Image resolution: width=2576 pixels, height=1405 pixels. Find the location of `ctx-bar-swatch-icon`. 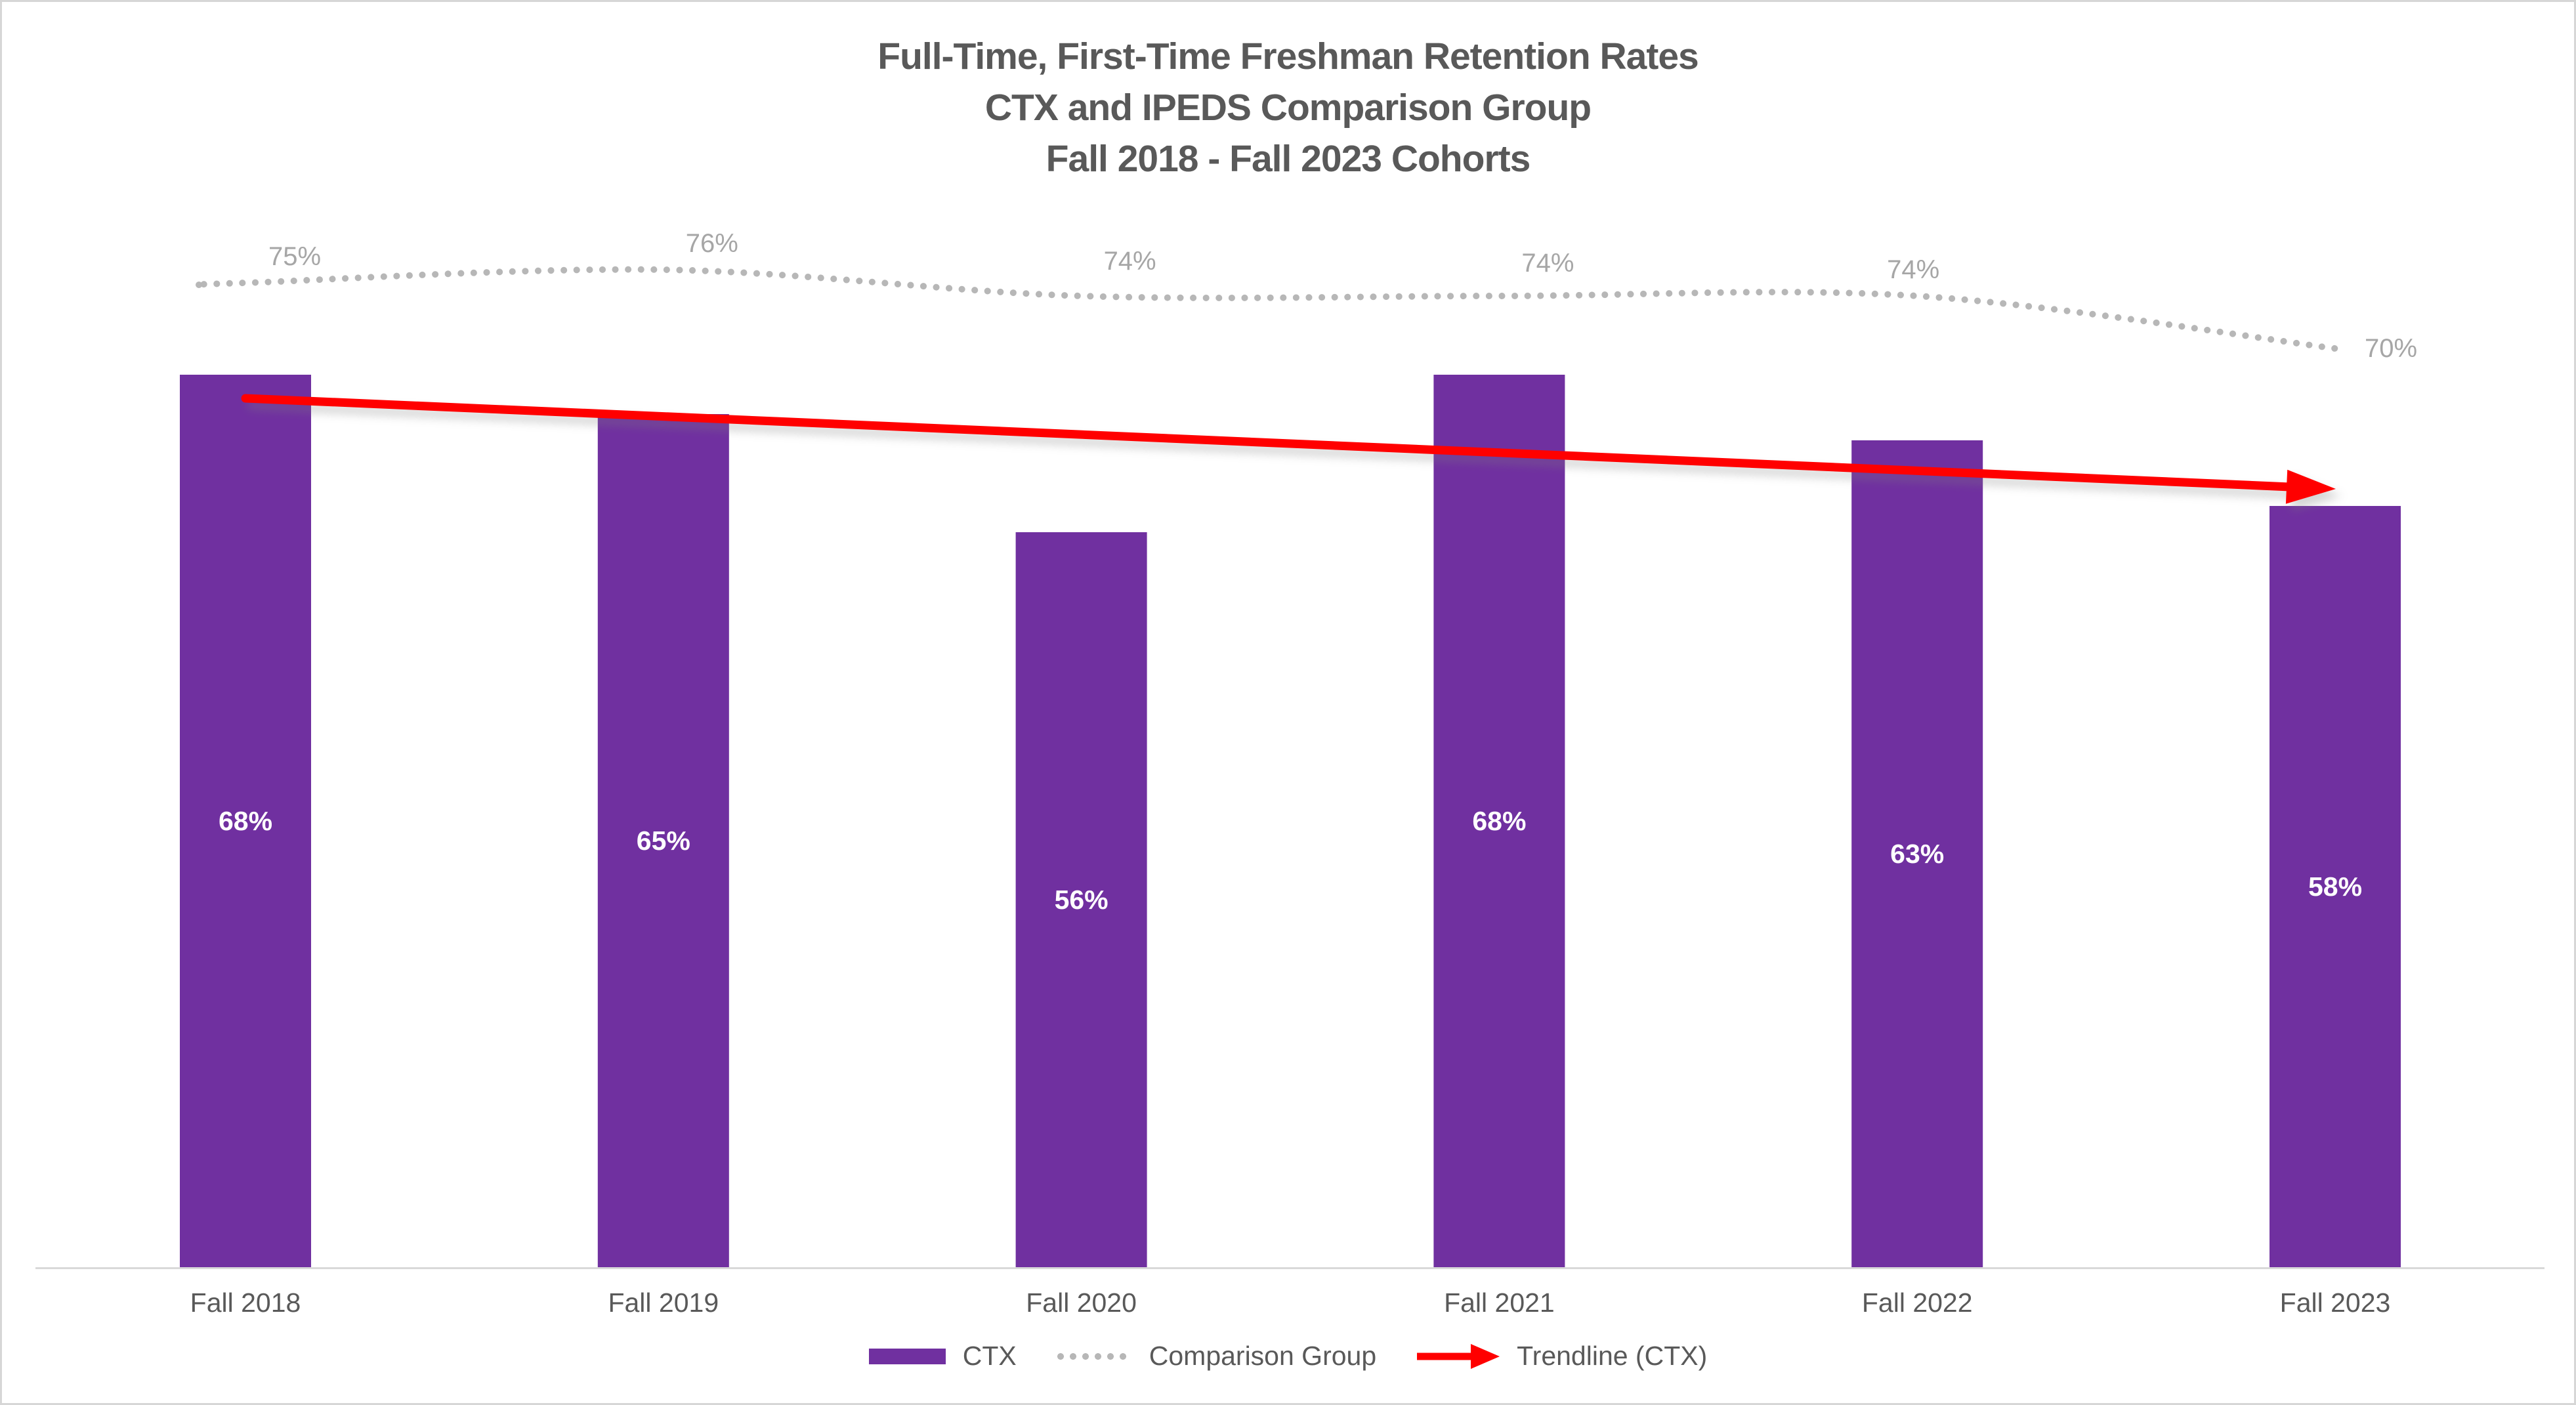

ctx-bar-swatch-icon is located at coordinates (907, 1356).